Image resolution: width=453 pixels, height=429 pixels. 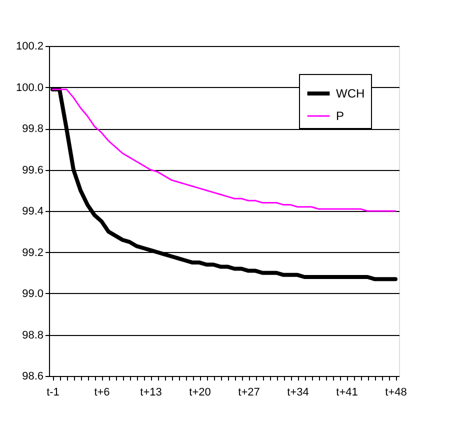 What do you see at coordinates (347, 392) in the screenshot?
I see `x-tick-label: t+41` at bounding box center [347, 392].